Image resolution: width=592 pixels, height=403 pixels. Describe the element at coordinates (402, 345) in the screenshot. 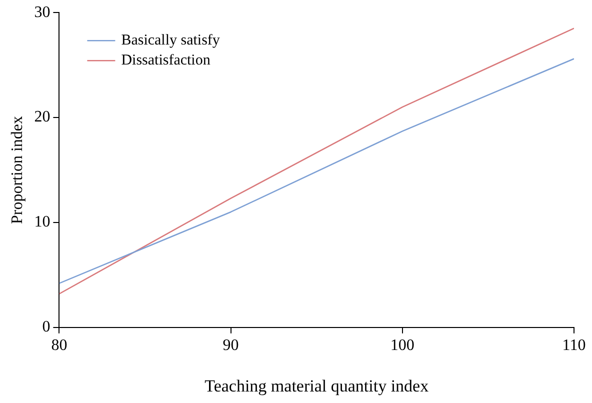

I see `x-tick-label: 100` at that location.